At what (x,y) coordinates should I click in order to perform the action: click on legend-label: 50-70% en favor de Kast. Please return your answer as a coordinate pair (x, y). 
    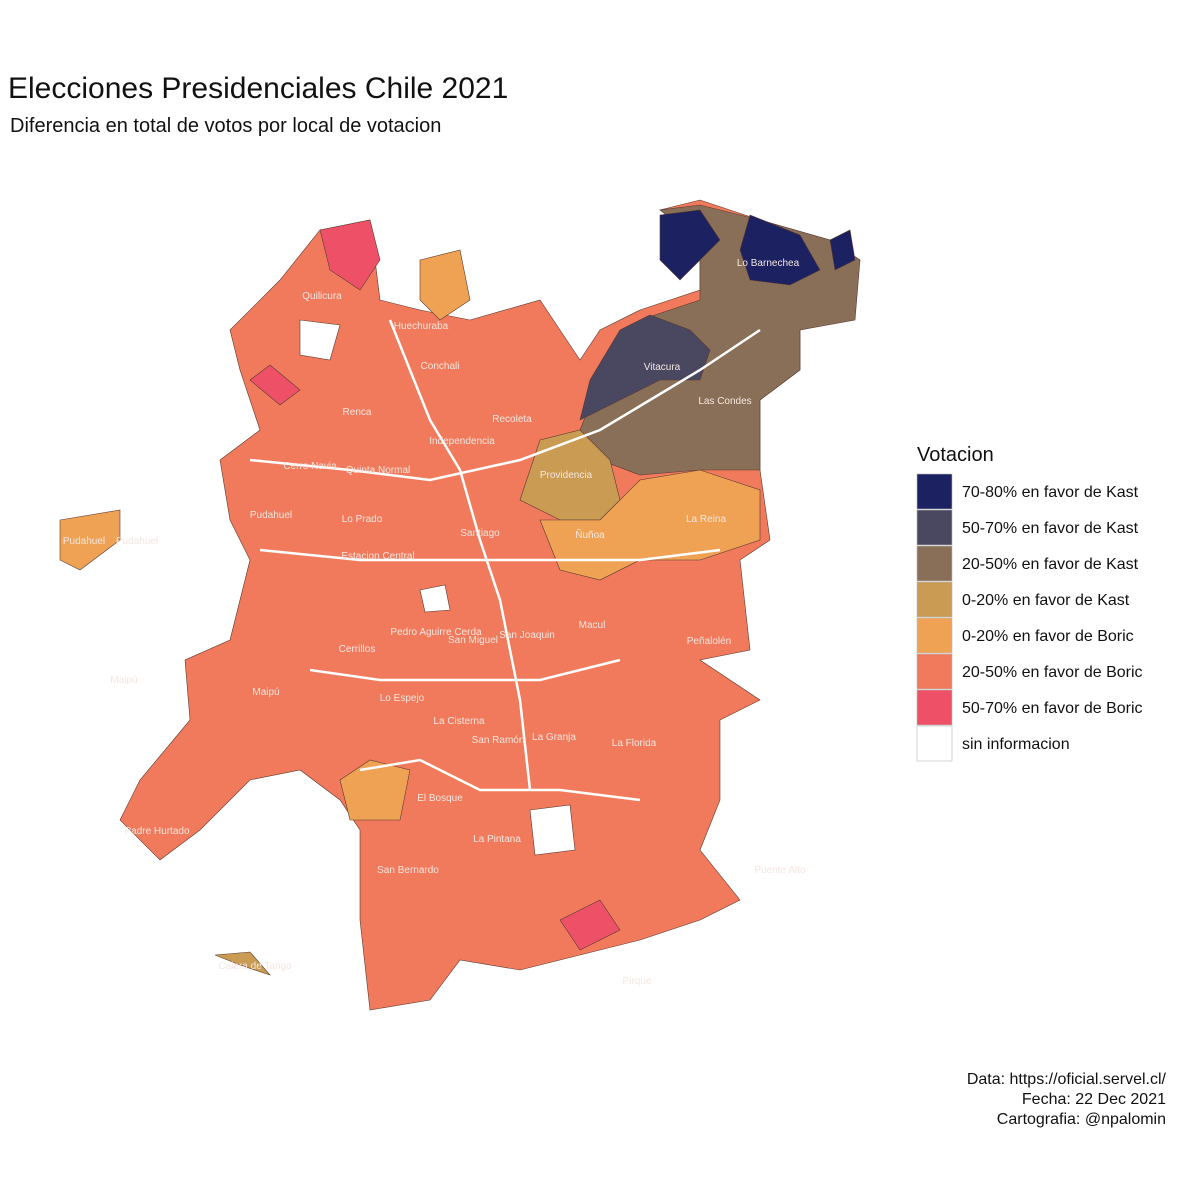
    Looking at the image, I should click on (1050, 528).